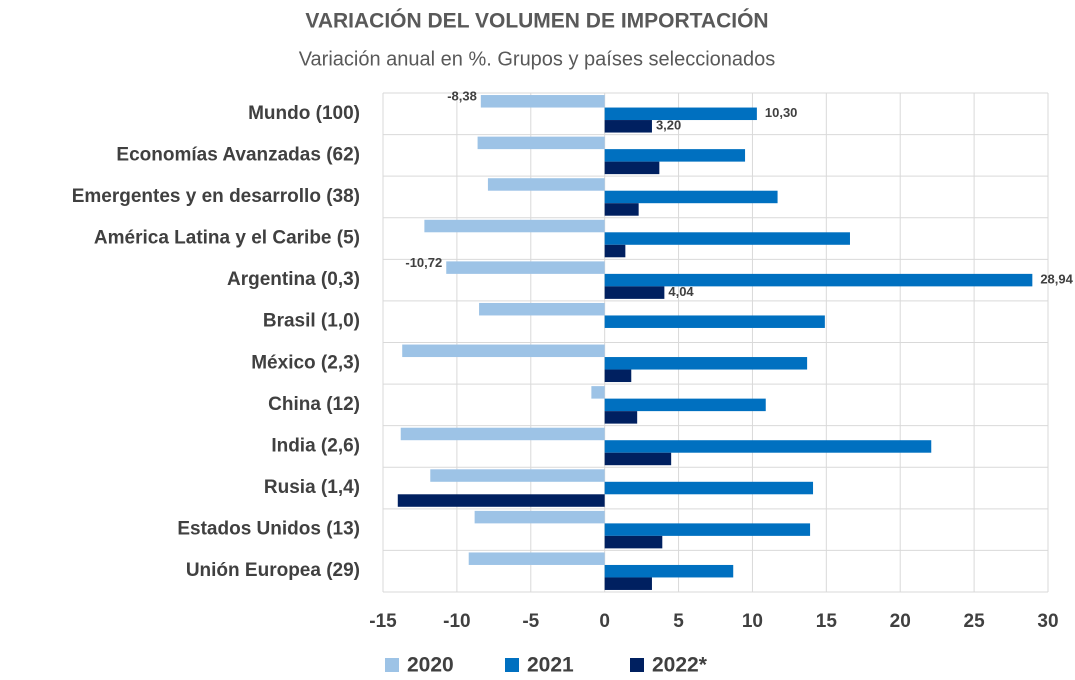  I want to click on x-tick-label: -10, so click(456, 621).